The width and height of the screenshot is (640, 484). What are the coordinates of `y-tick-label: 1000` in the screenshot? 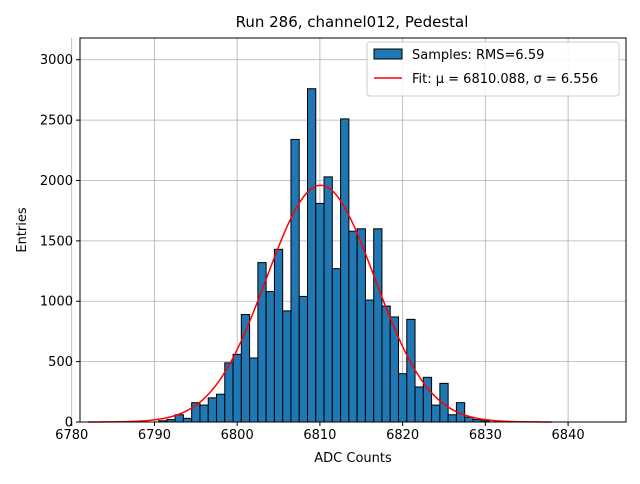 It's located at (56, 302).